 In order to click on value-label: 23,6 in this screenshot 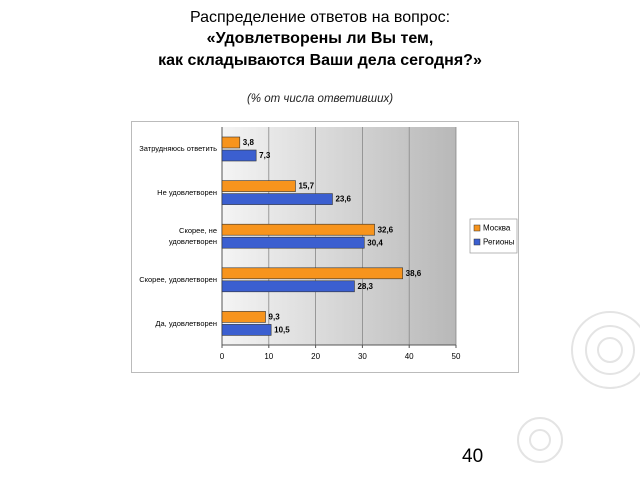, I will do `click(343, 199)`.